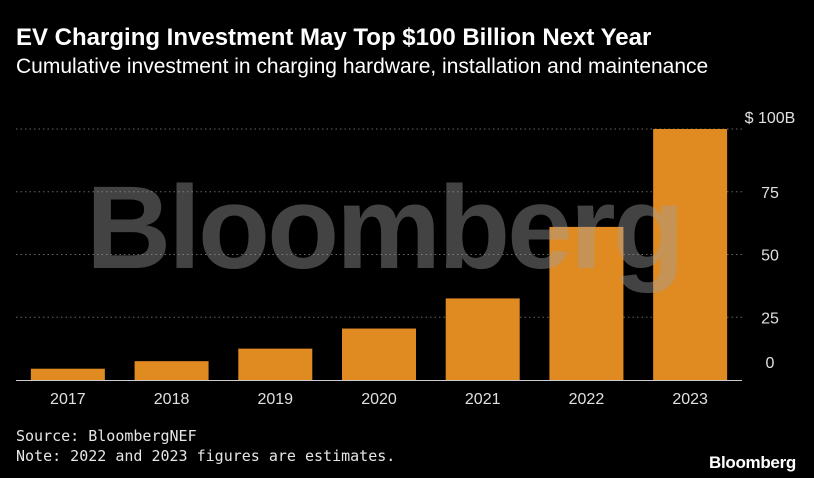 This screenshot has width=814, height=478. What do you see at coordinates (106, 436) in the screenshot?
I see `source-note: Source: BloombergNEF` at bounding box center [106, 436].